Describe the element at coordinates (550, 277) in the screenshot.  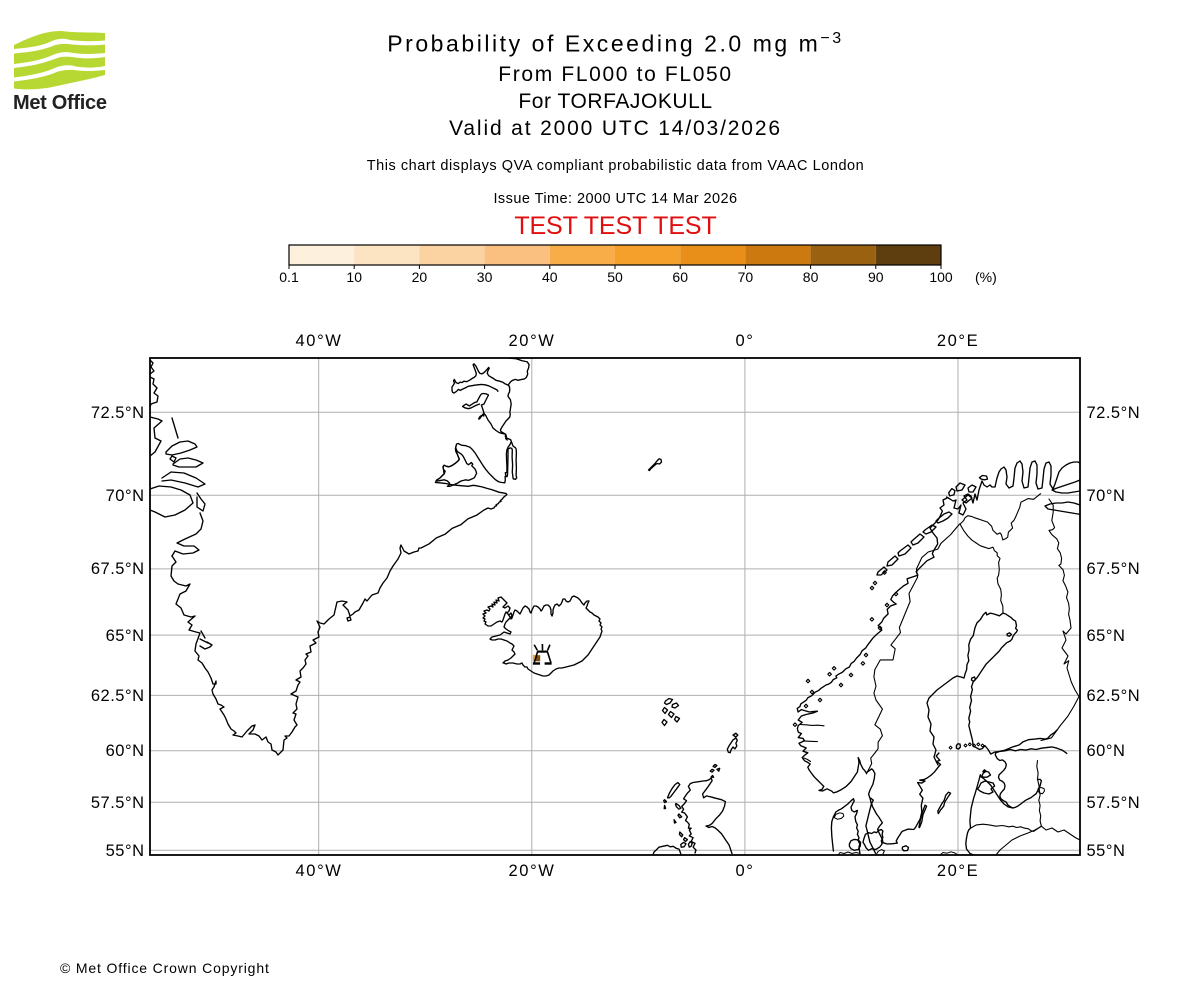
I see `svg-text: 40` at that location.